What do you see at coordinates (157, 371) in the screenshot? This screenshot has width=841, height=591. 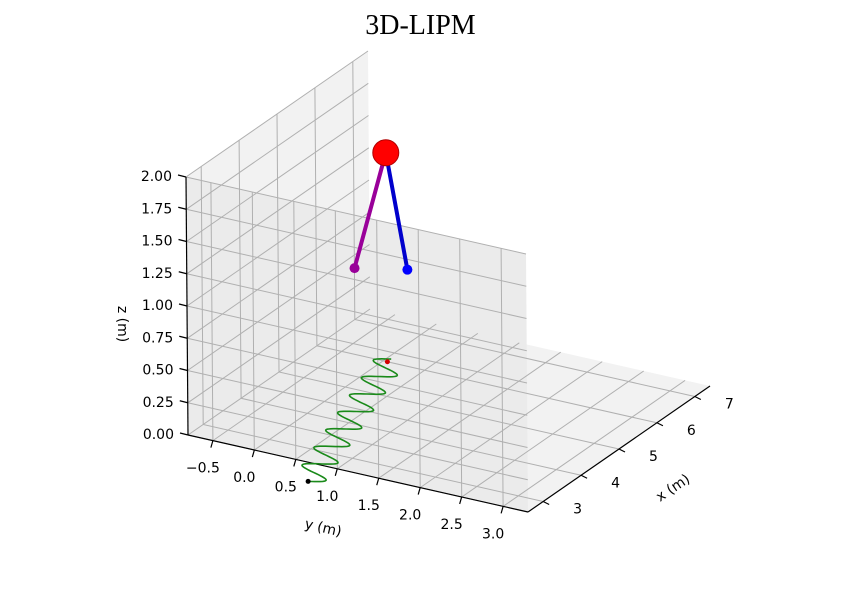 I see `z-tick-label: 0.50` at bounding box center [157, 371].